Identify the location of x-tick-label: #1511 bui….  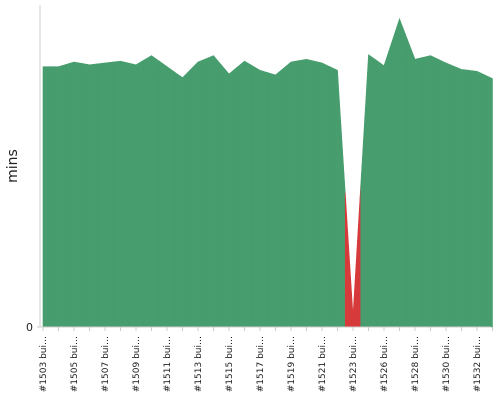
(168, 364).